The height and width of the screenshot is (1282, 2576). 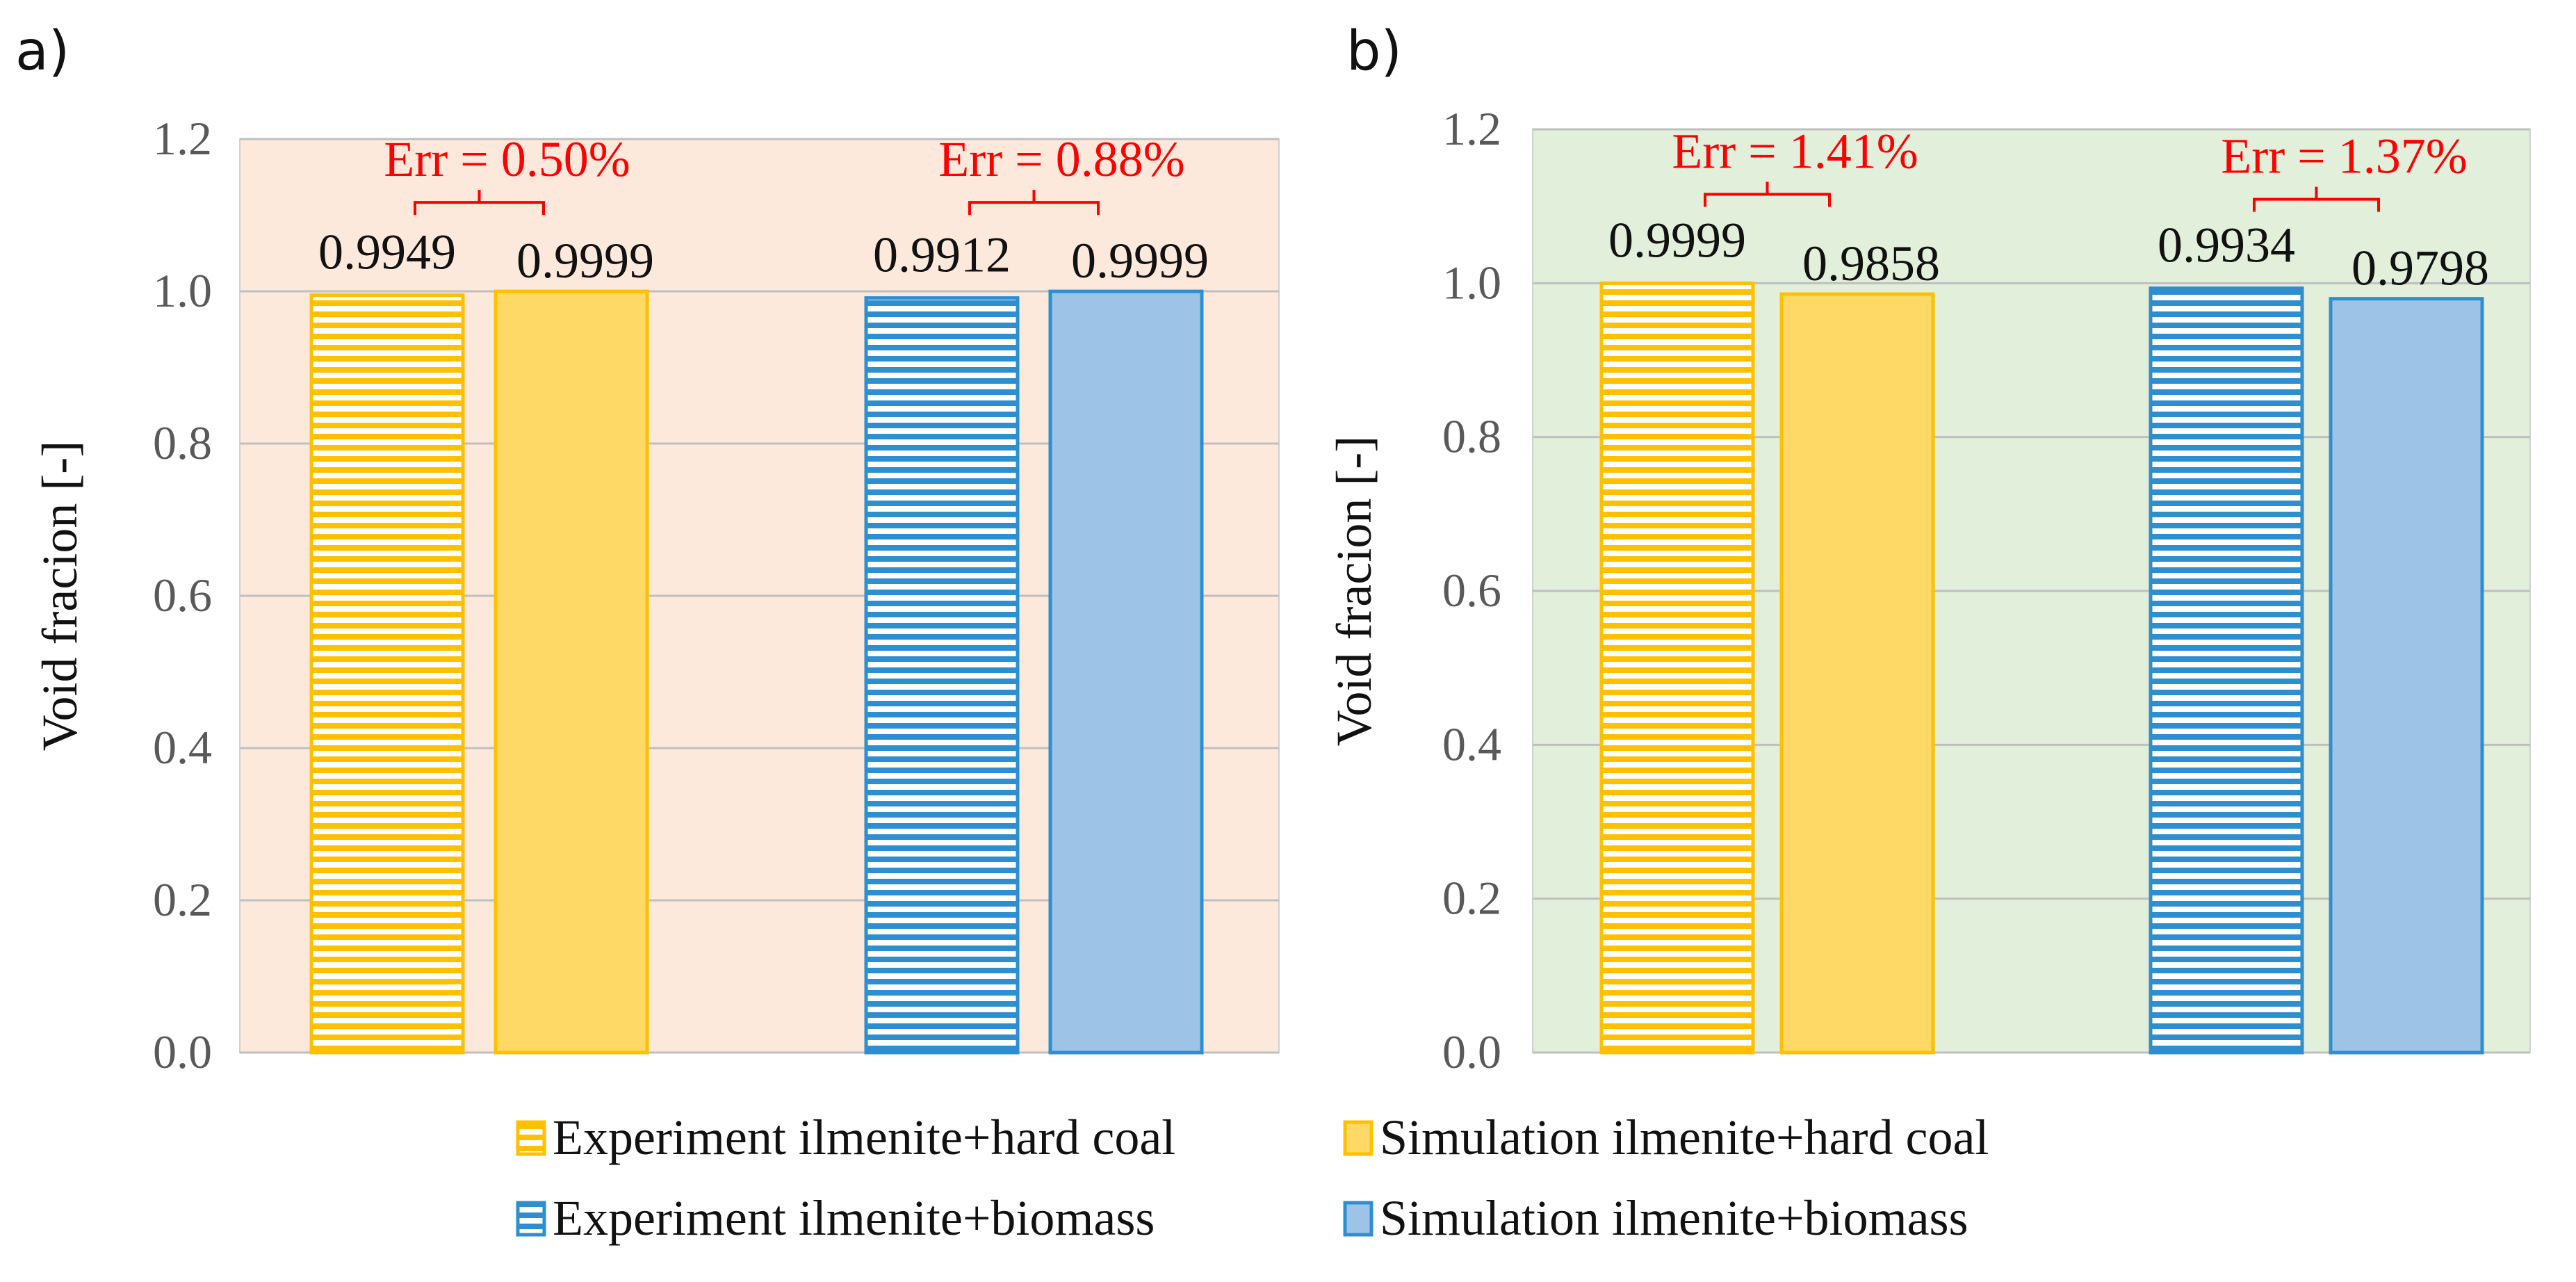 I want to click on err-label: Err = 0.88%, so click(x=1061, y=159).